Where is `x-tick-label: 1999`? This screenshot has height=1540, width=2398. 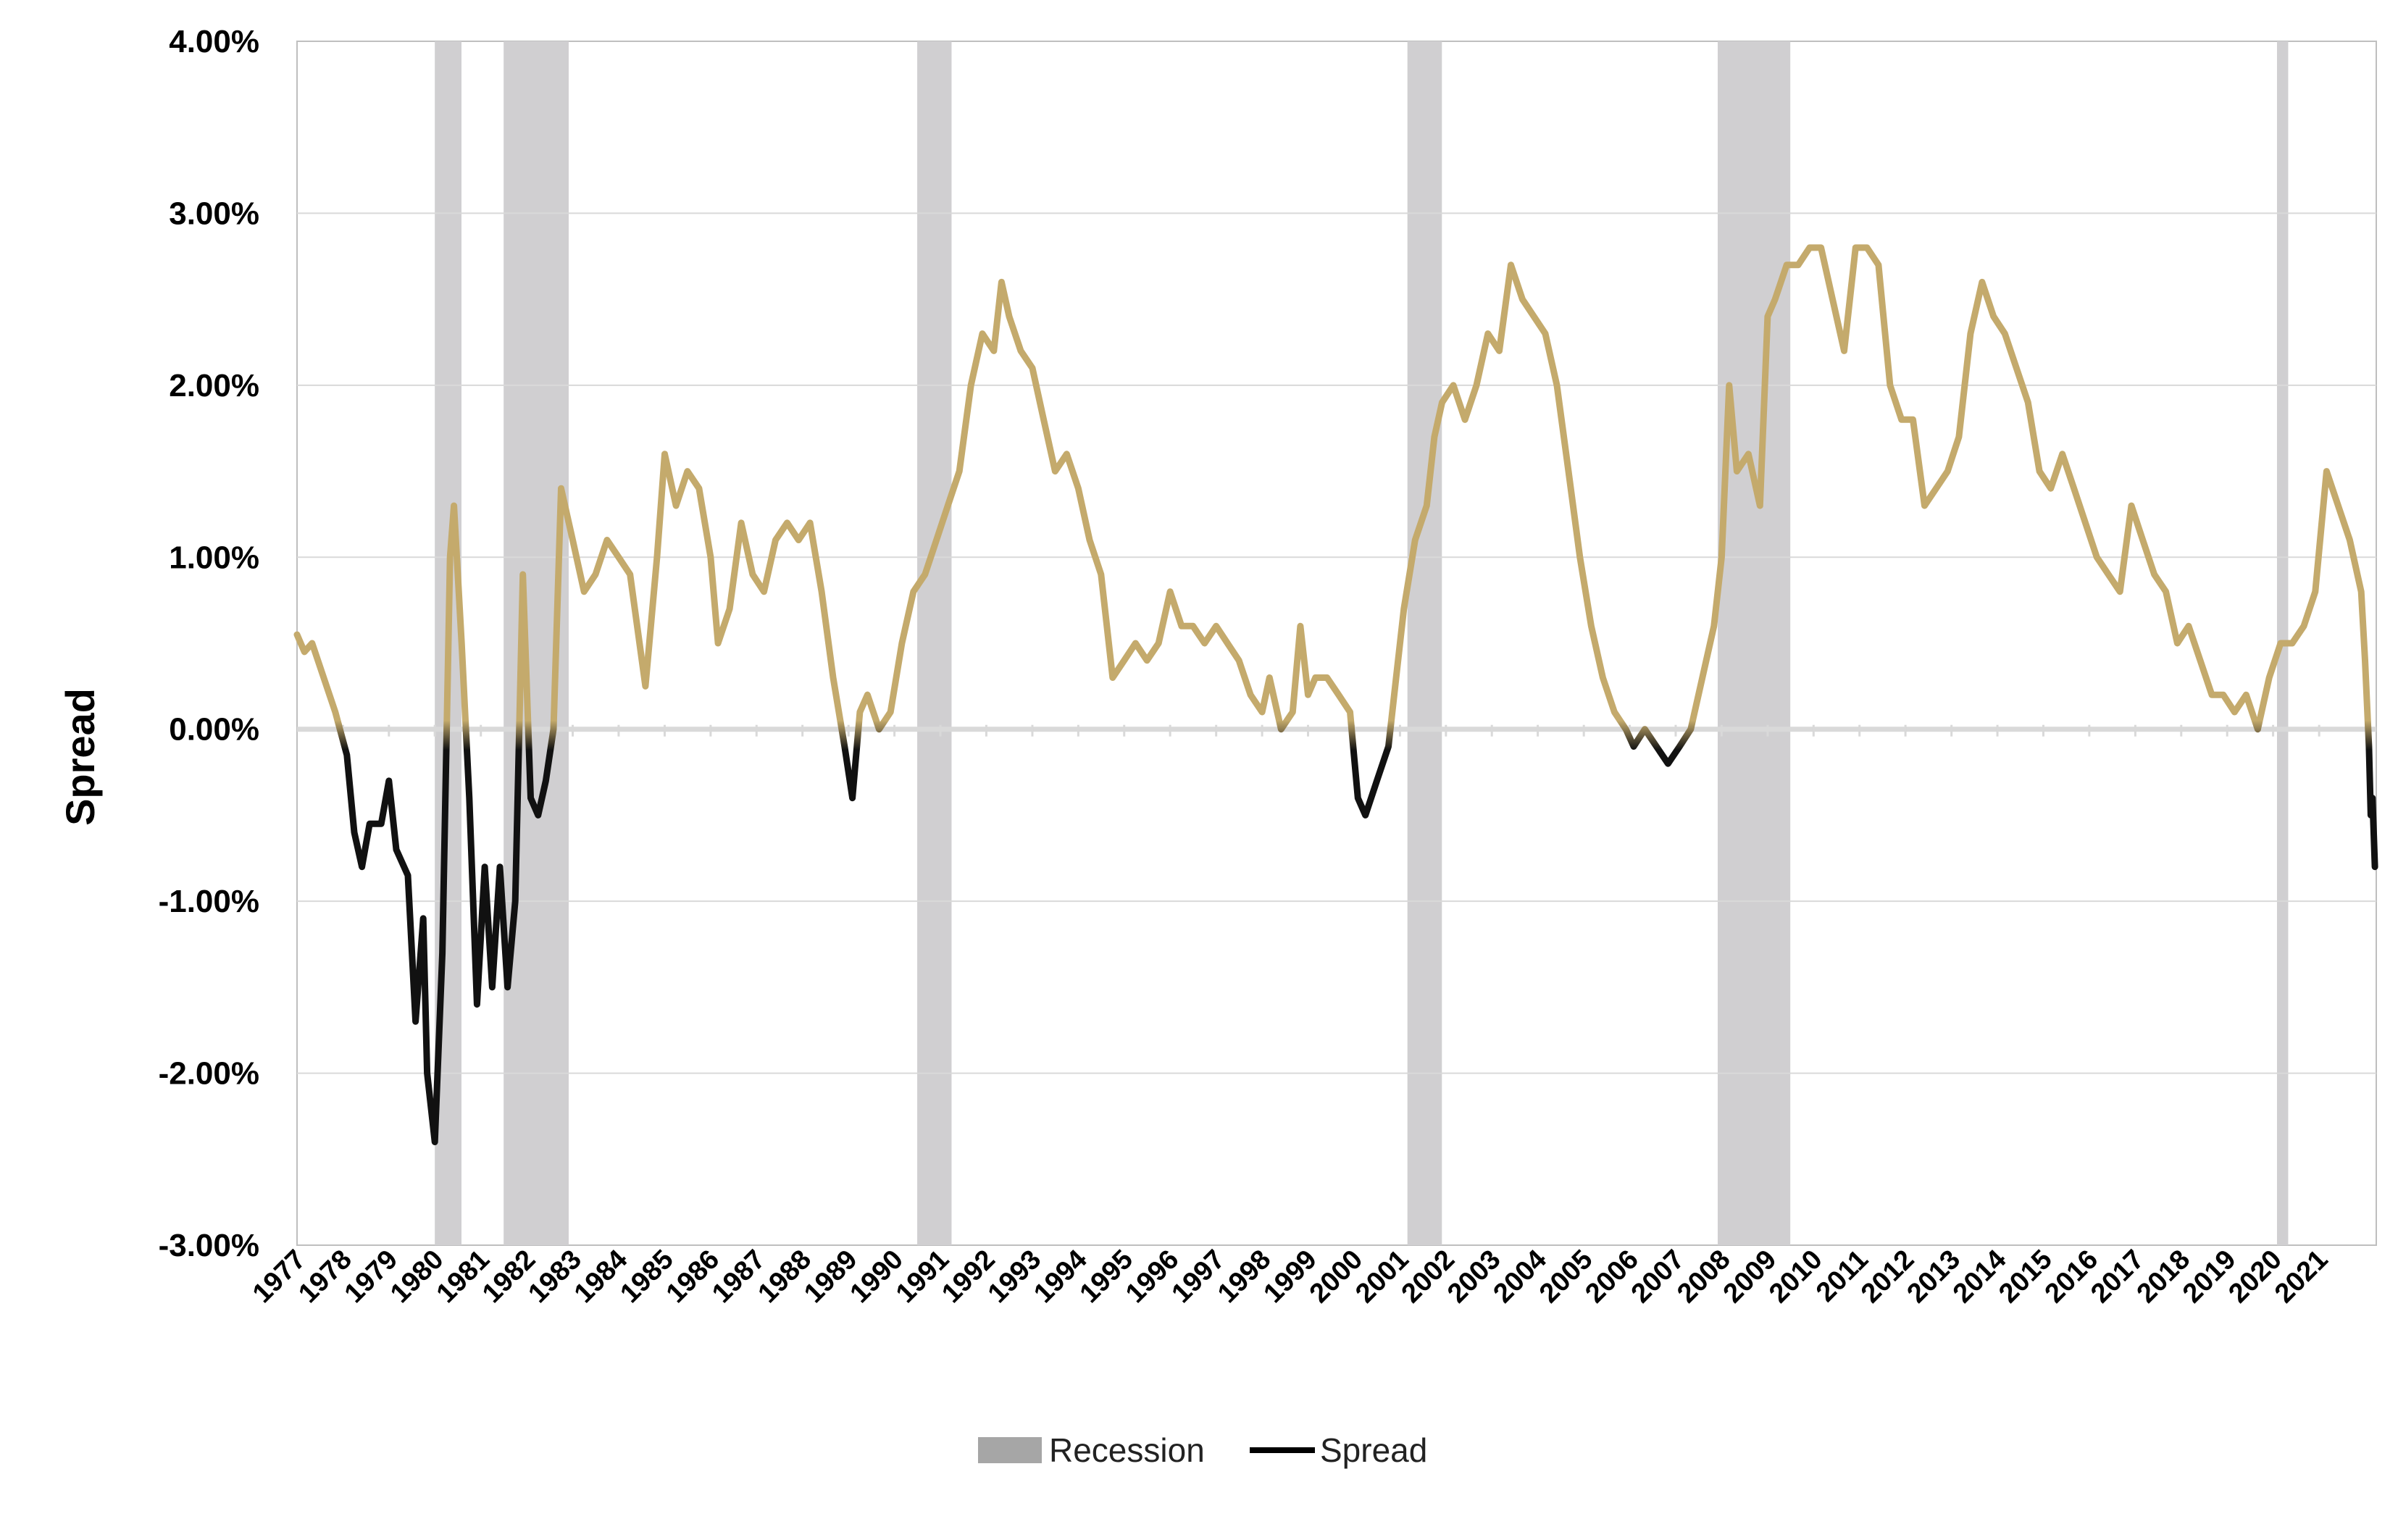
x-tick-label: 1999 is located at coordinates (1290, 1276).